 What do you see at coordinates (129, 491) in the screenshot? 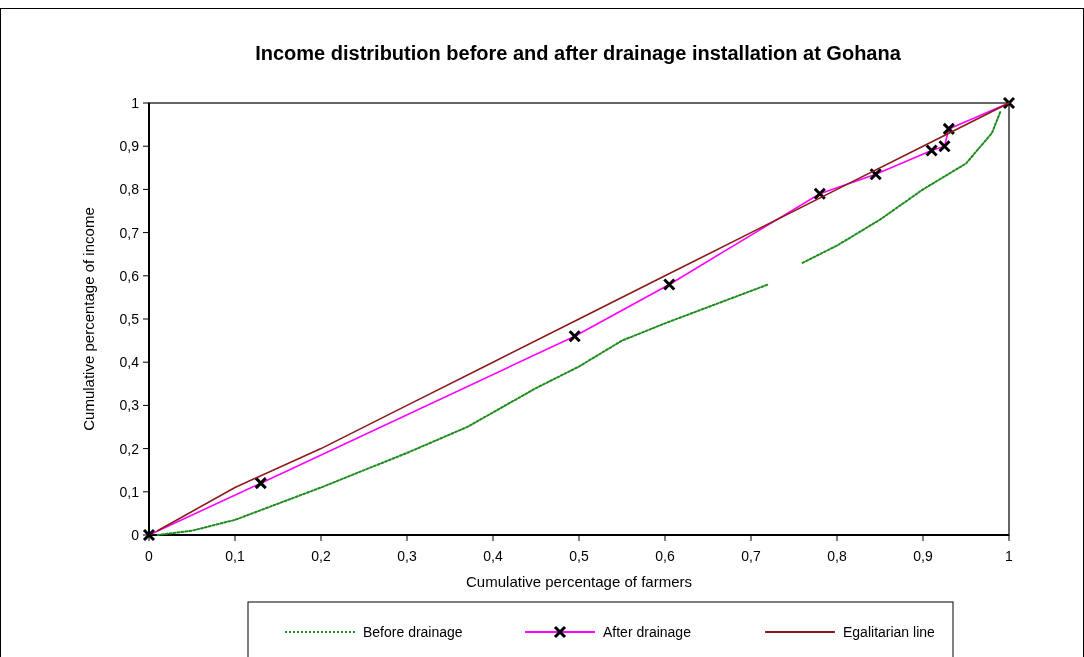
I see `y-tick-label: 0,1` at bounding box center [129, 491].